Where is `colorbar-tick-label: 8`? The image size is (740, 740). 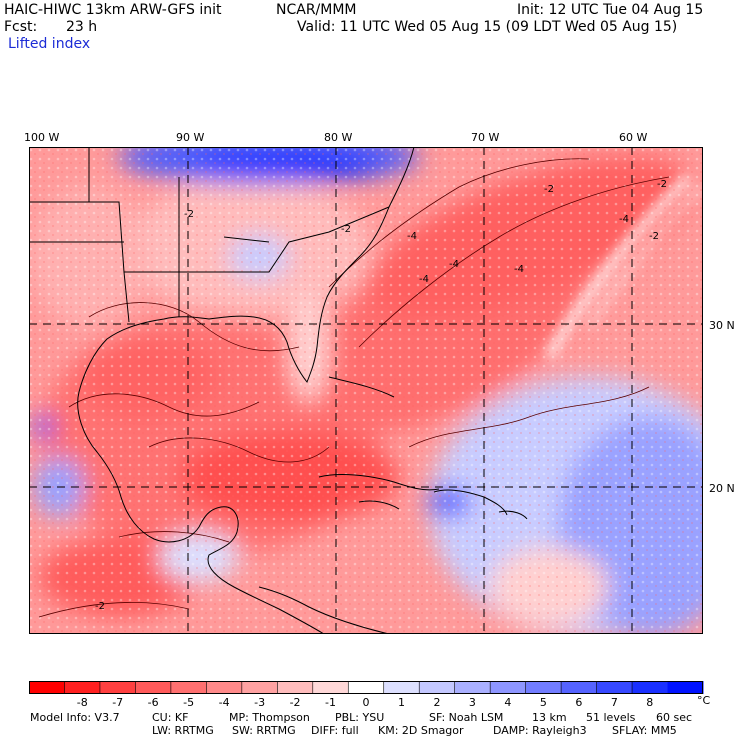
colorbar-tick-label: 8 is located at coordinates (649, 702).